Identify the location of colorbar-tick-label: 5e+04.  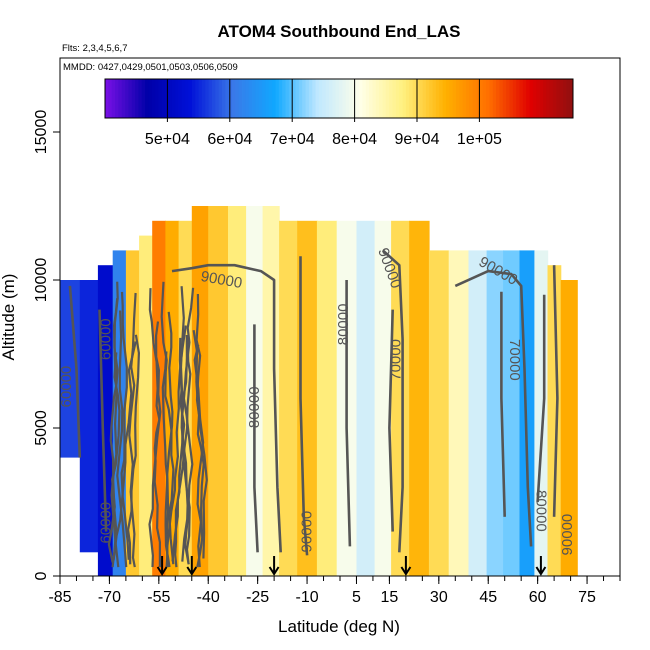
(167, 139).